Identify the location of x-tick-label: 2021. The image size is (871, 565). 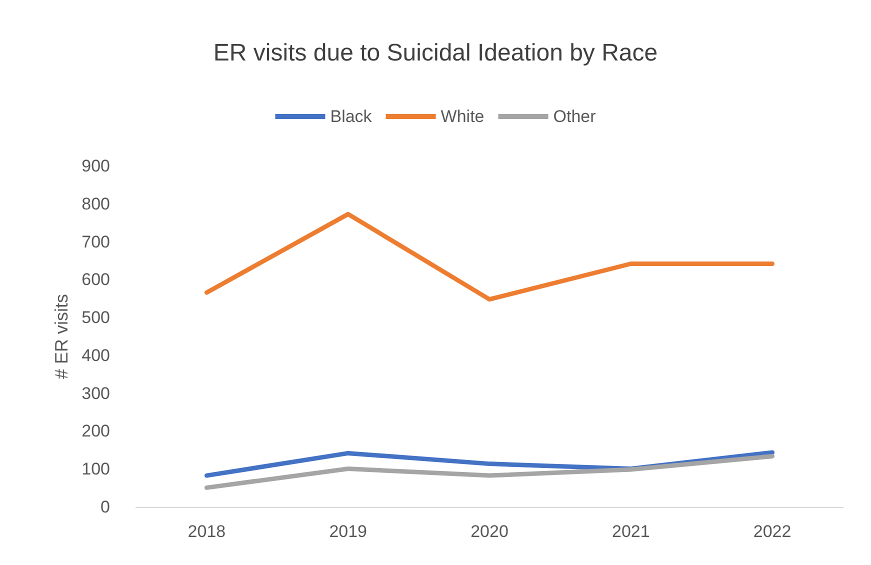
(631, 531).